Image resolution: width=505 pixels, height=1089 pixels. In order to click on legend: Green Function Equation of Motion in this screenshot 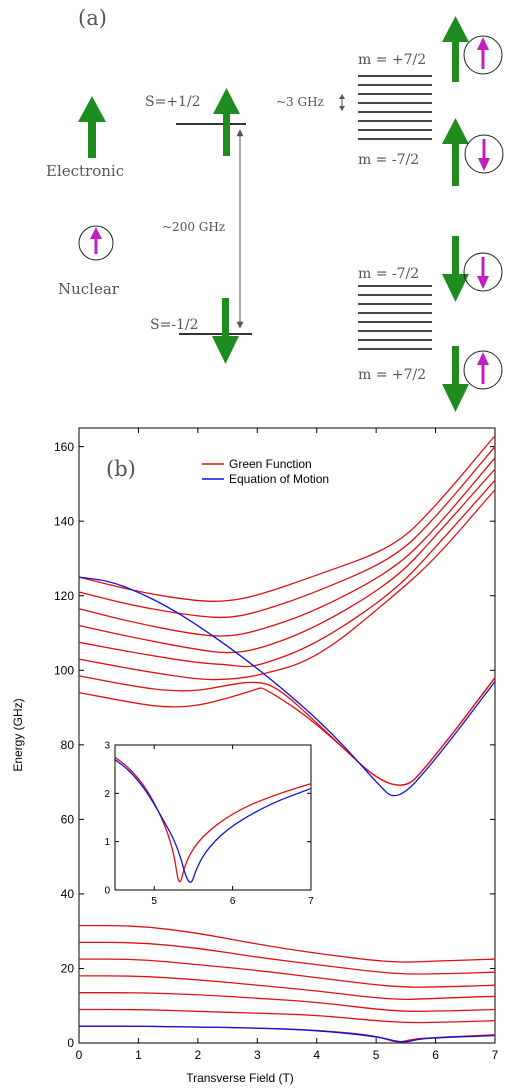, I will do `click(265, 471)`.